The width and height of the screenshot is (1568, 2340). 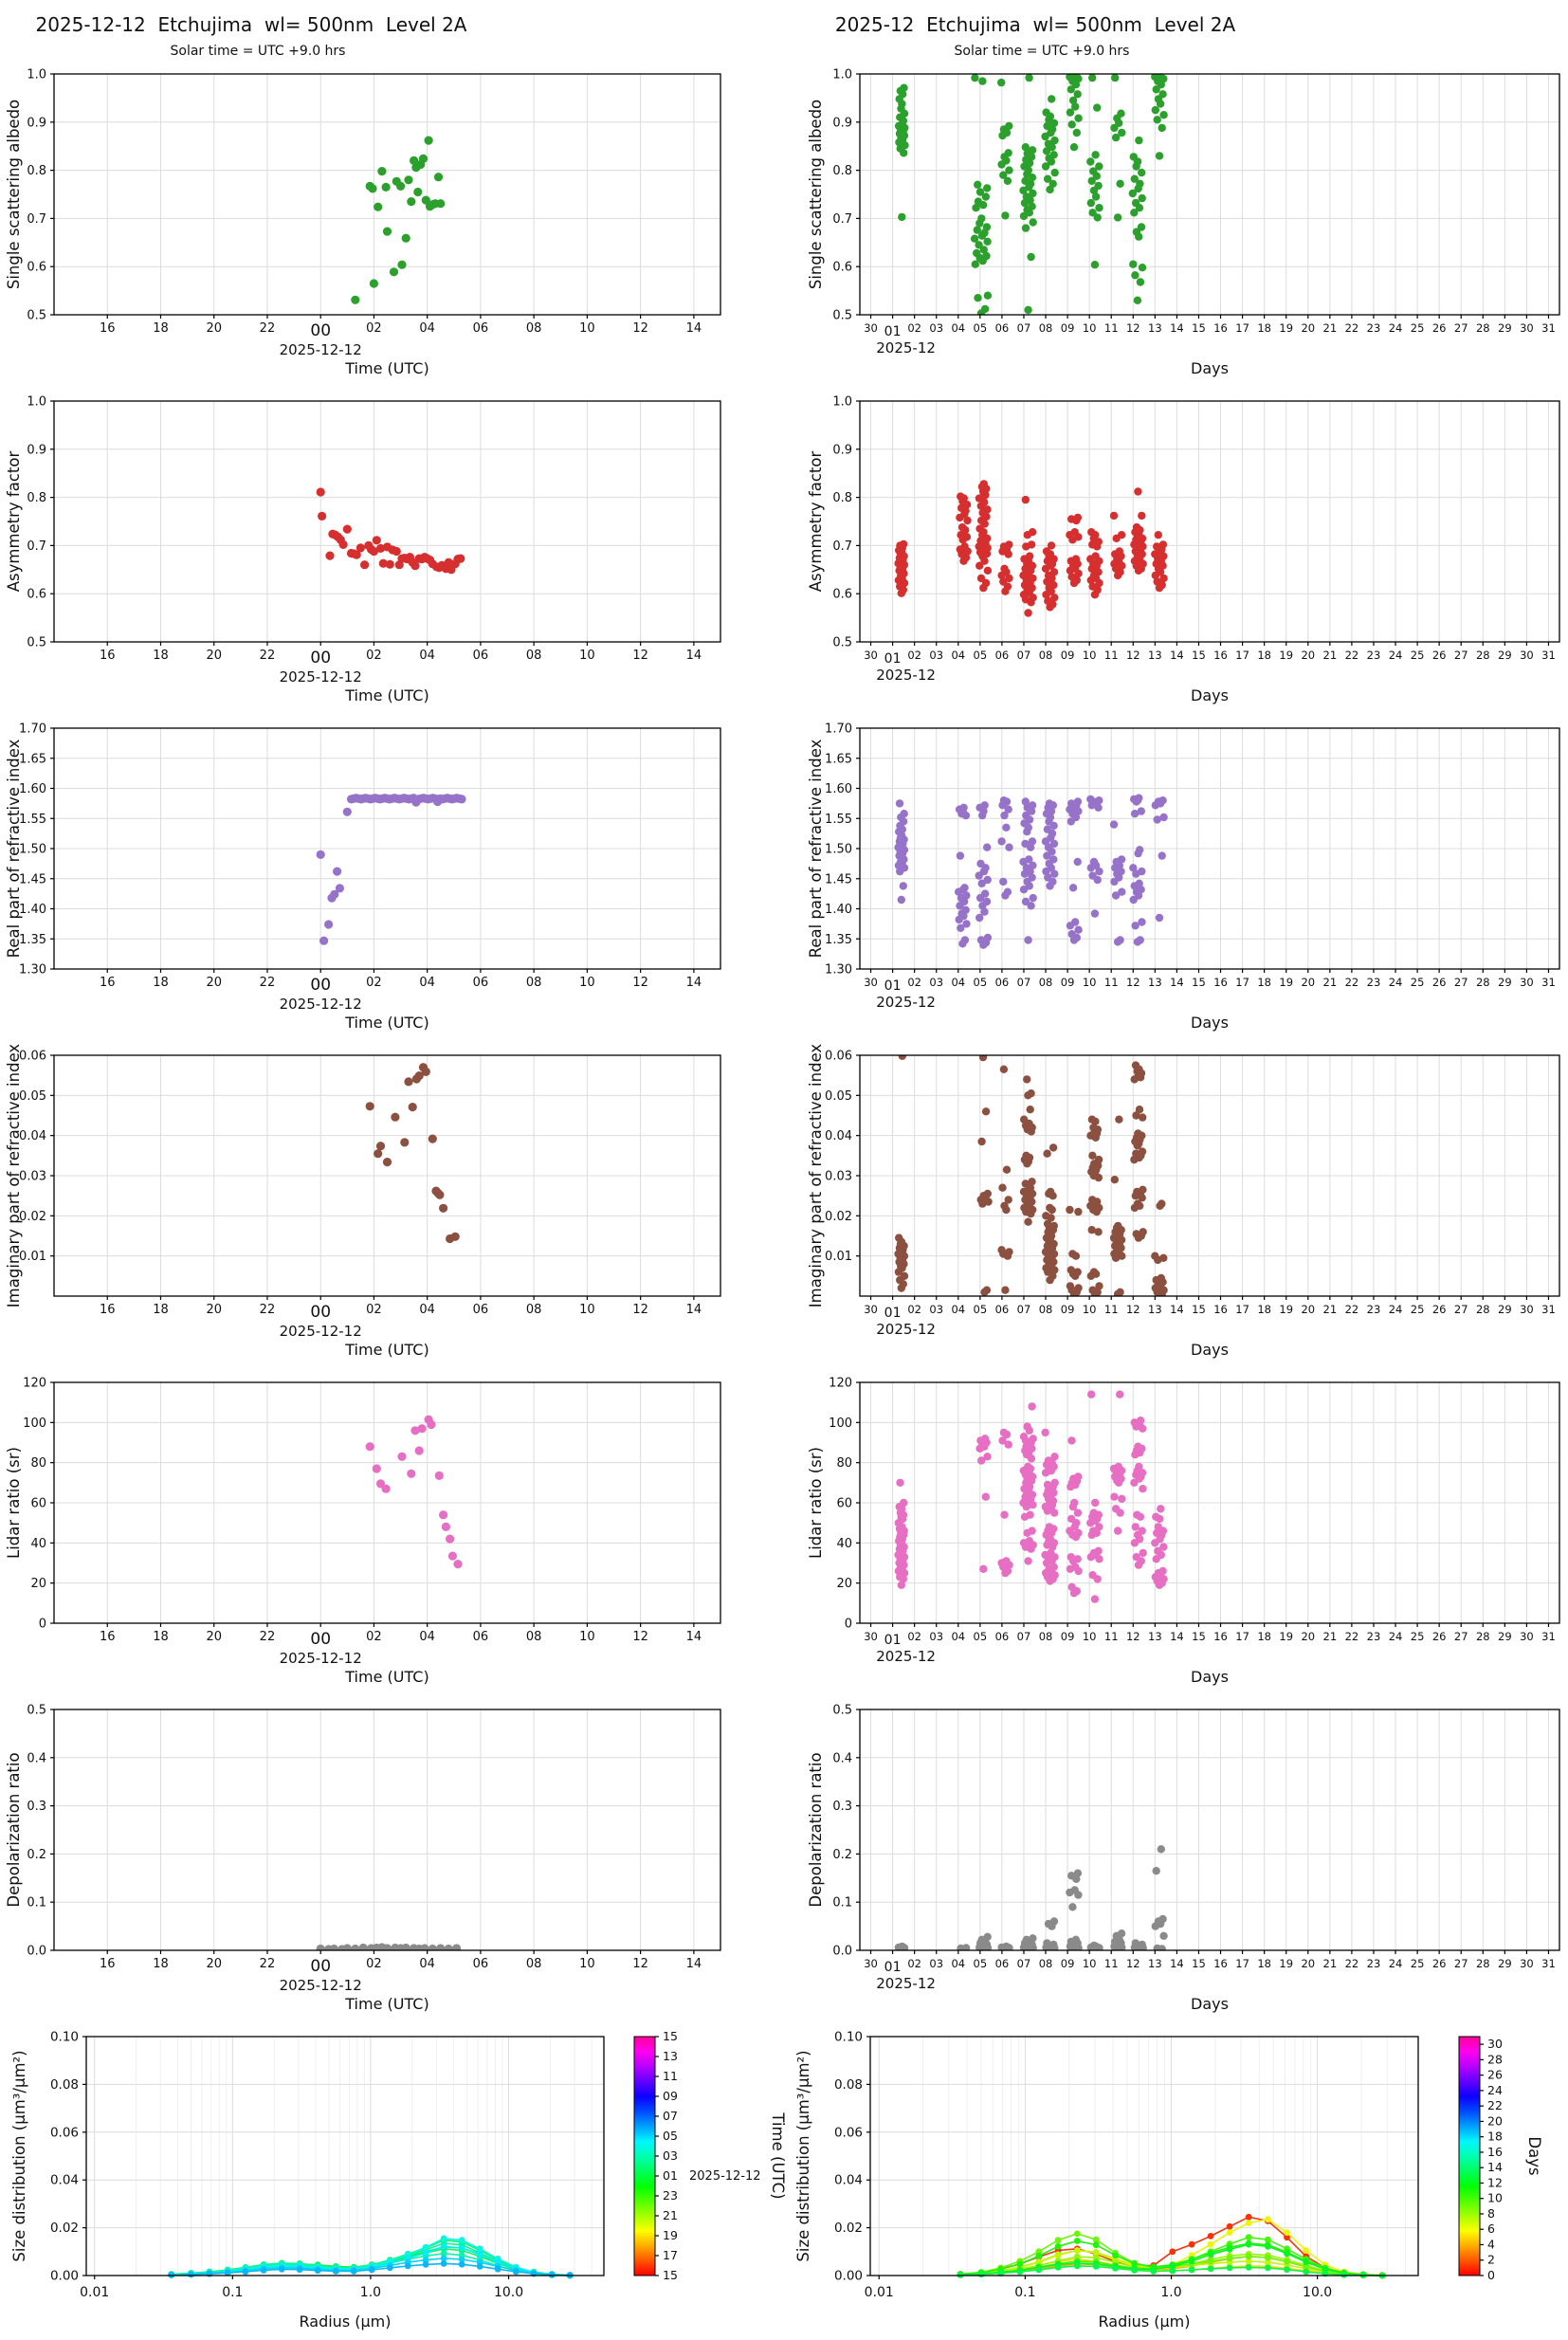 What do you see at coordinates (36, 1807) in the screenshot?
I see `svg-text: 0.3` at bounding box center [36, 1807].